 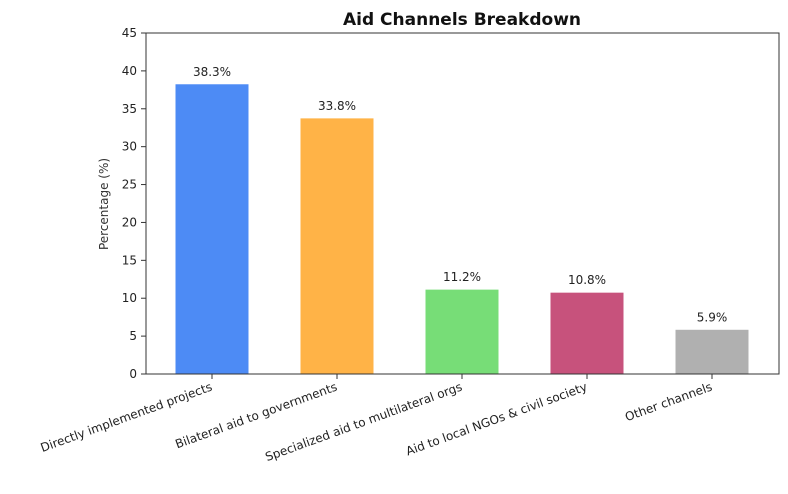 What do you see at coordinates (133, 374) in the screenshot?
I see `y-tick-label: 0` at bounding box center [133, 374].